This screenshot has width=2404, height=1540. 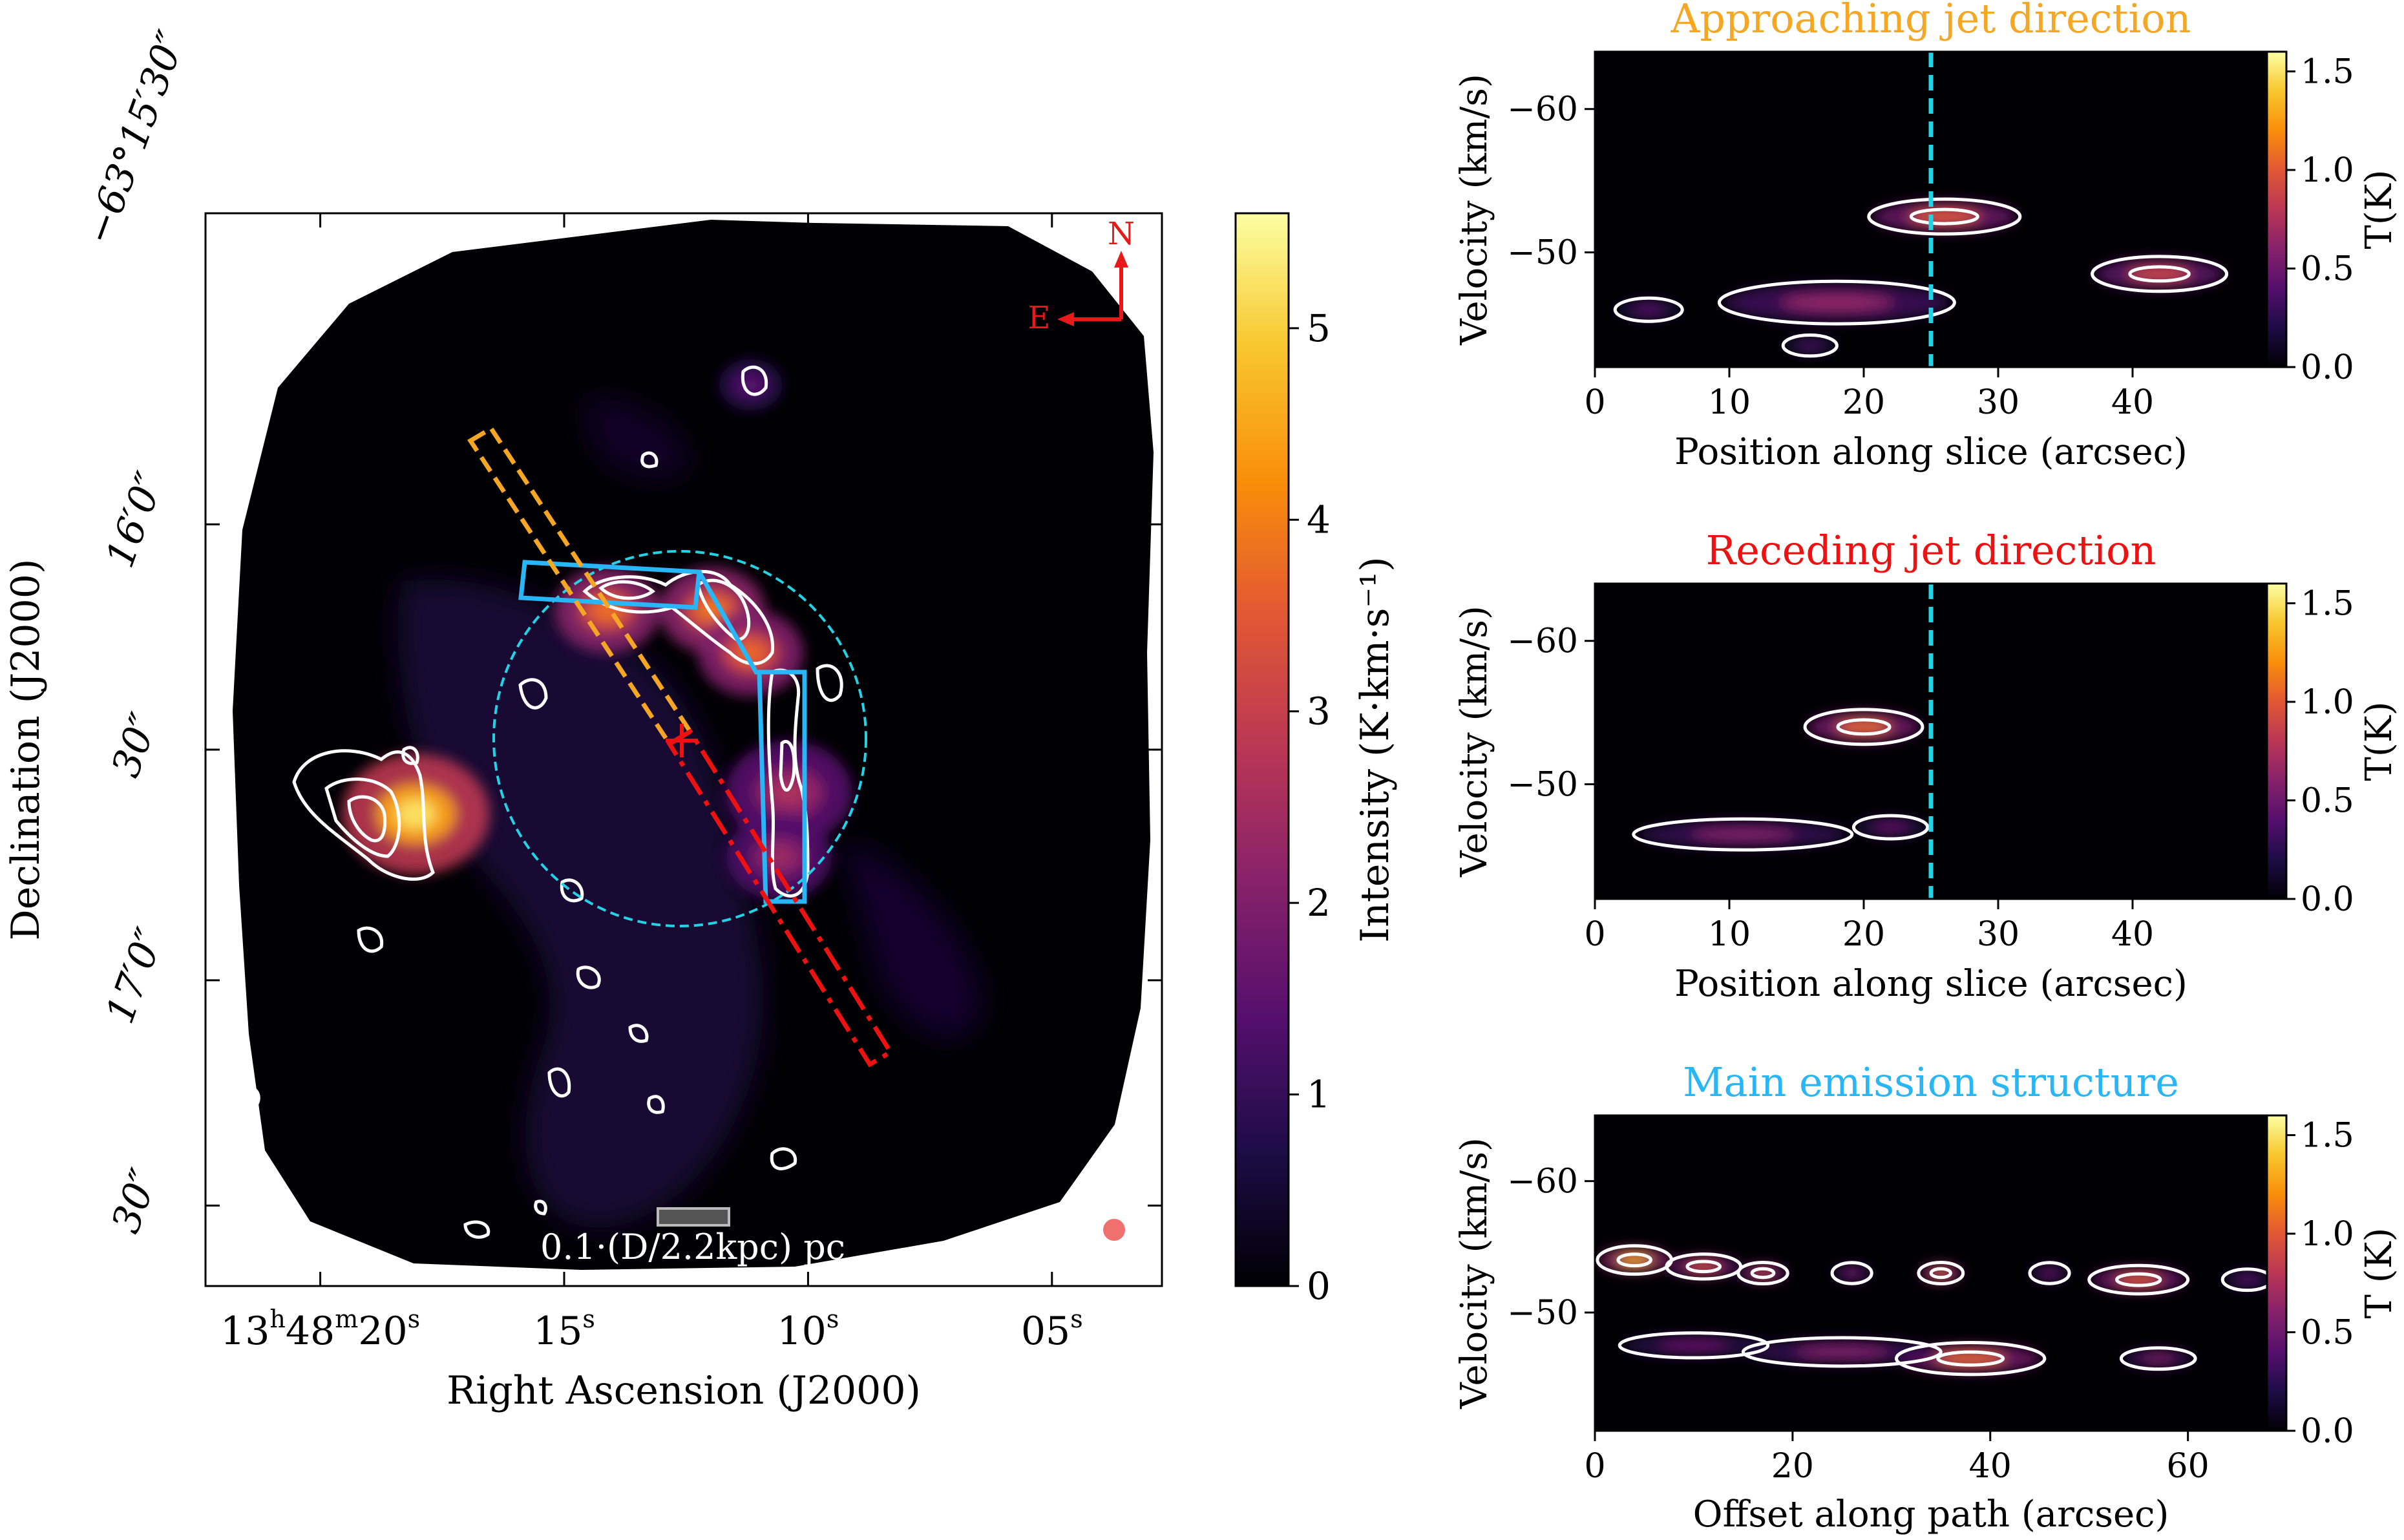 I want to click on map-cbar-ticklabel: 5, so click(x=1319, y=328).